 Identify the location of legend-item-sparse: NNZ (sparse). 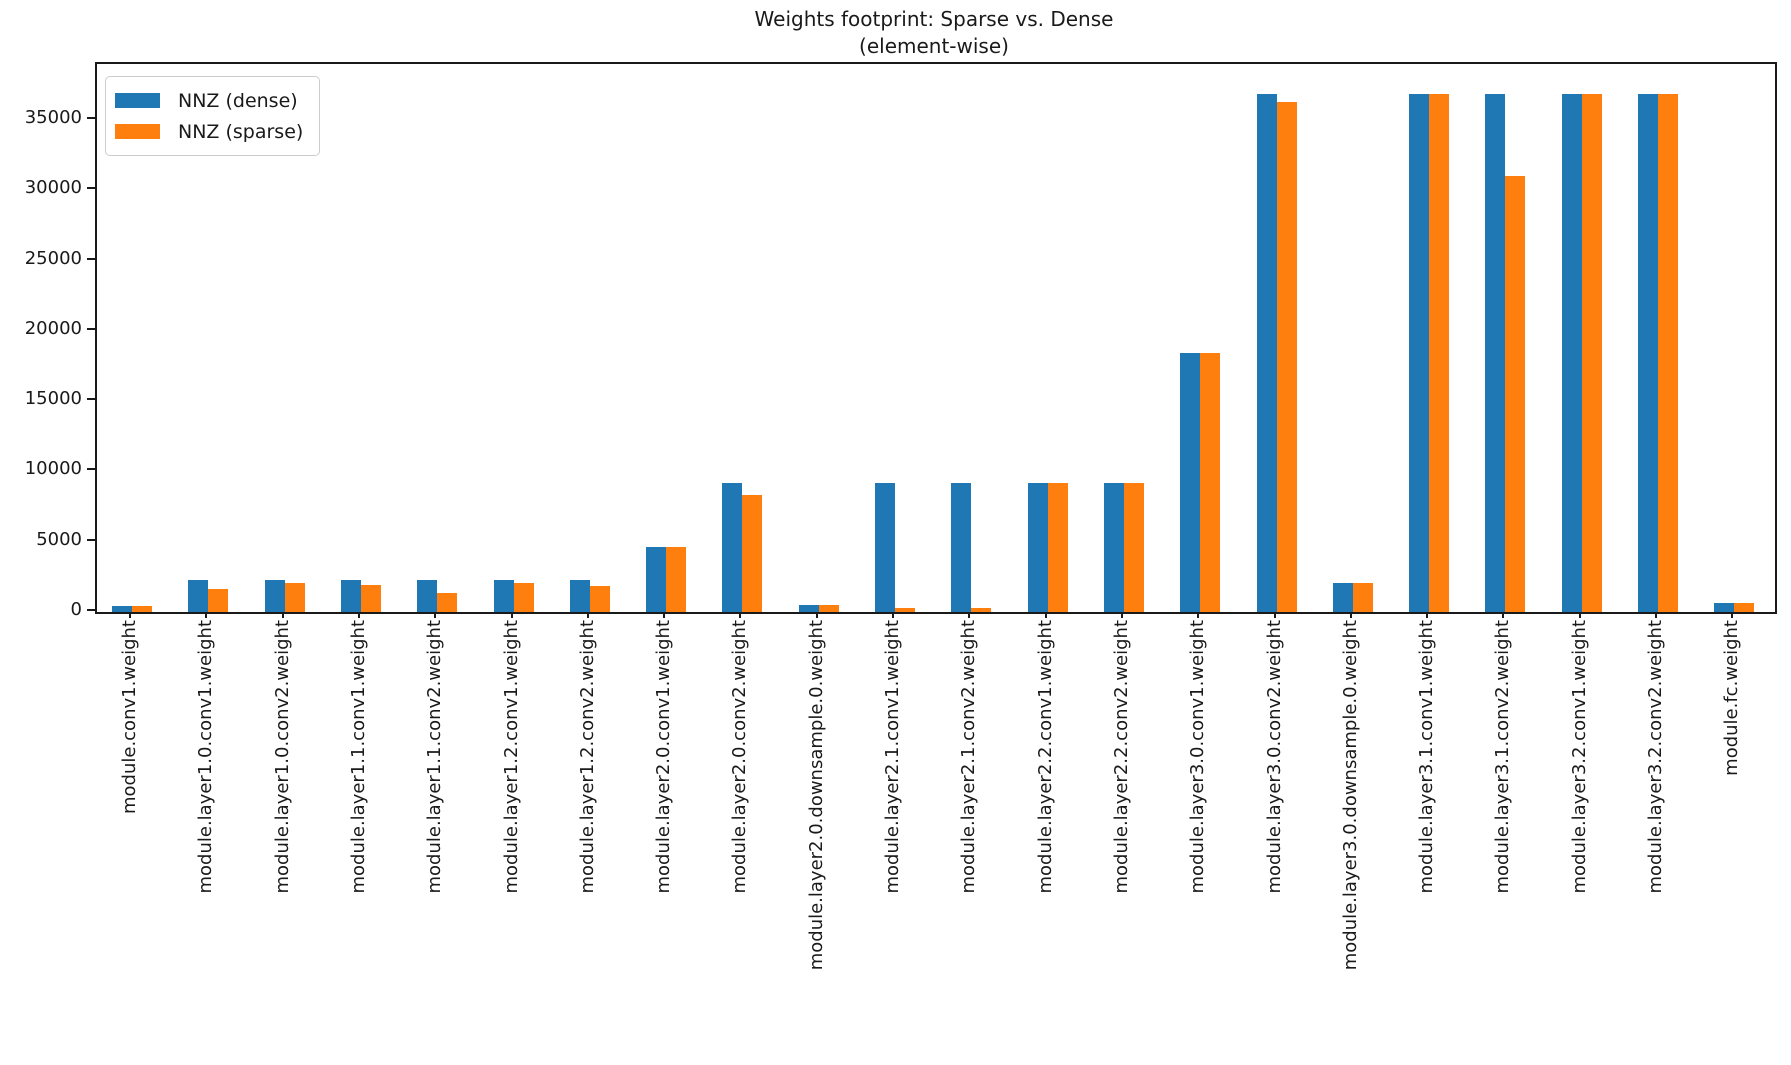
(209, 131).